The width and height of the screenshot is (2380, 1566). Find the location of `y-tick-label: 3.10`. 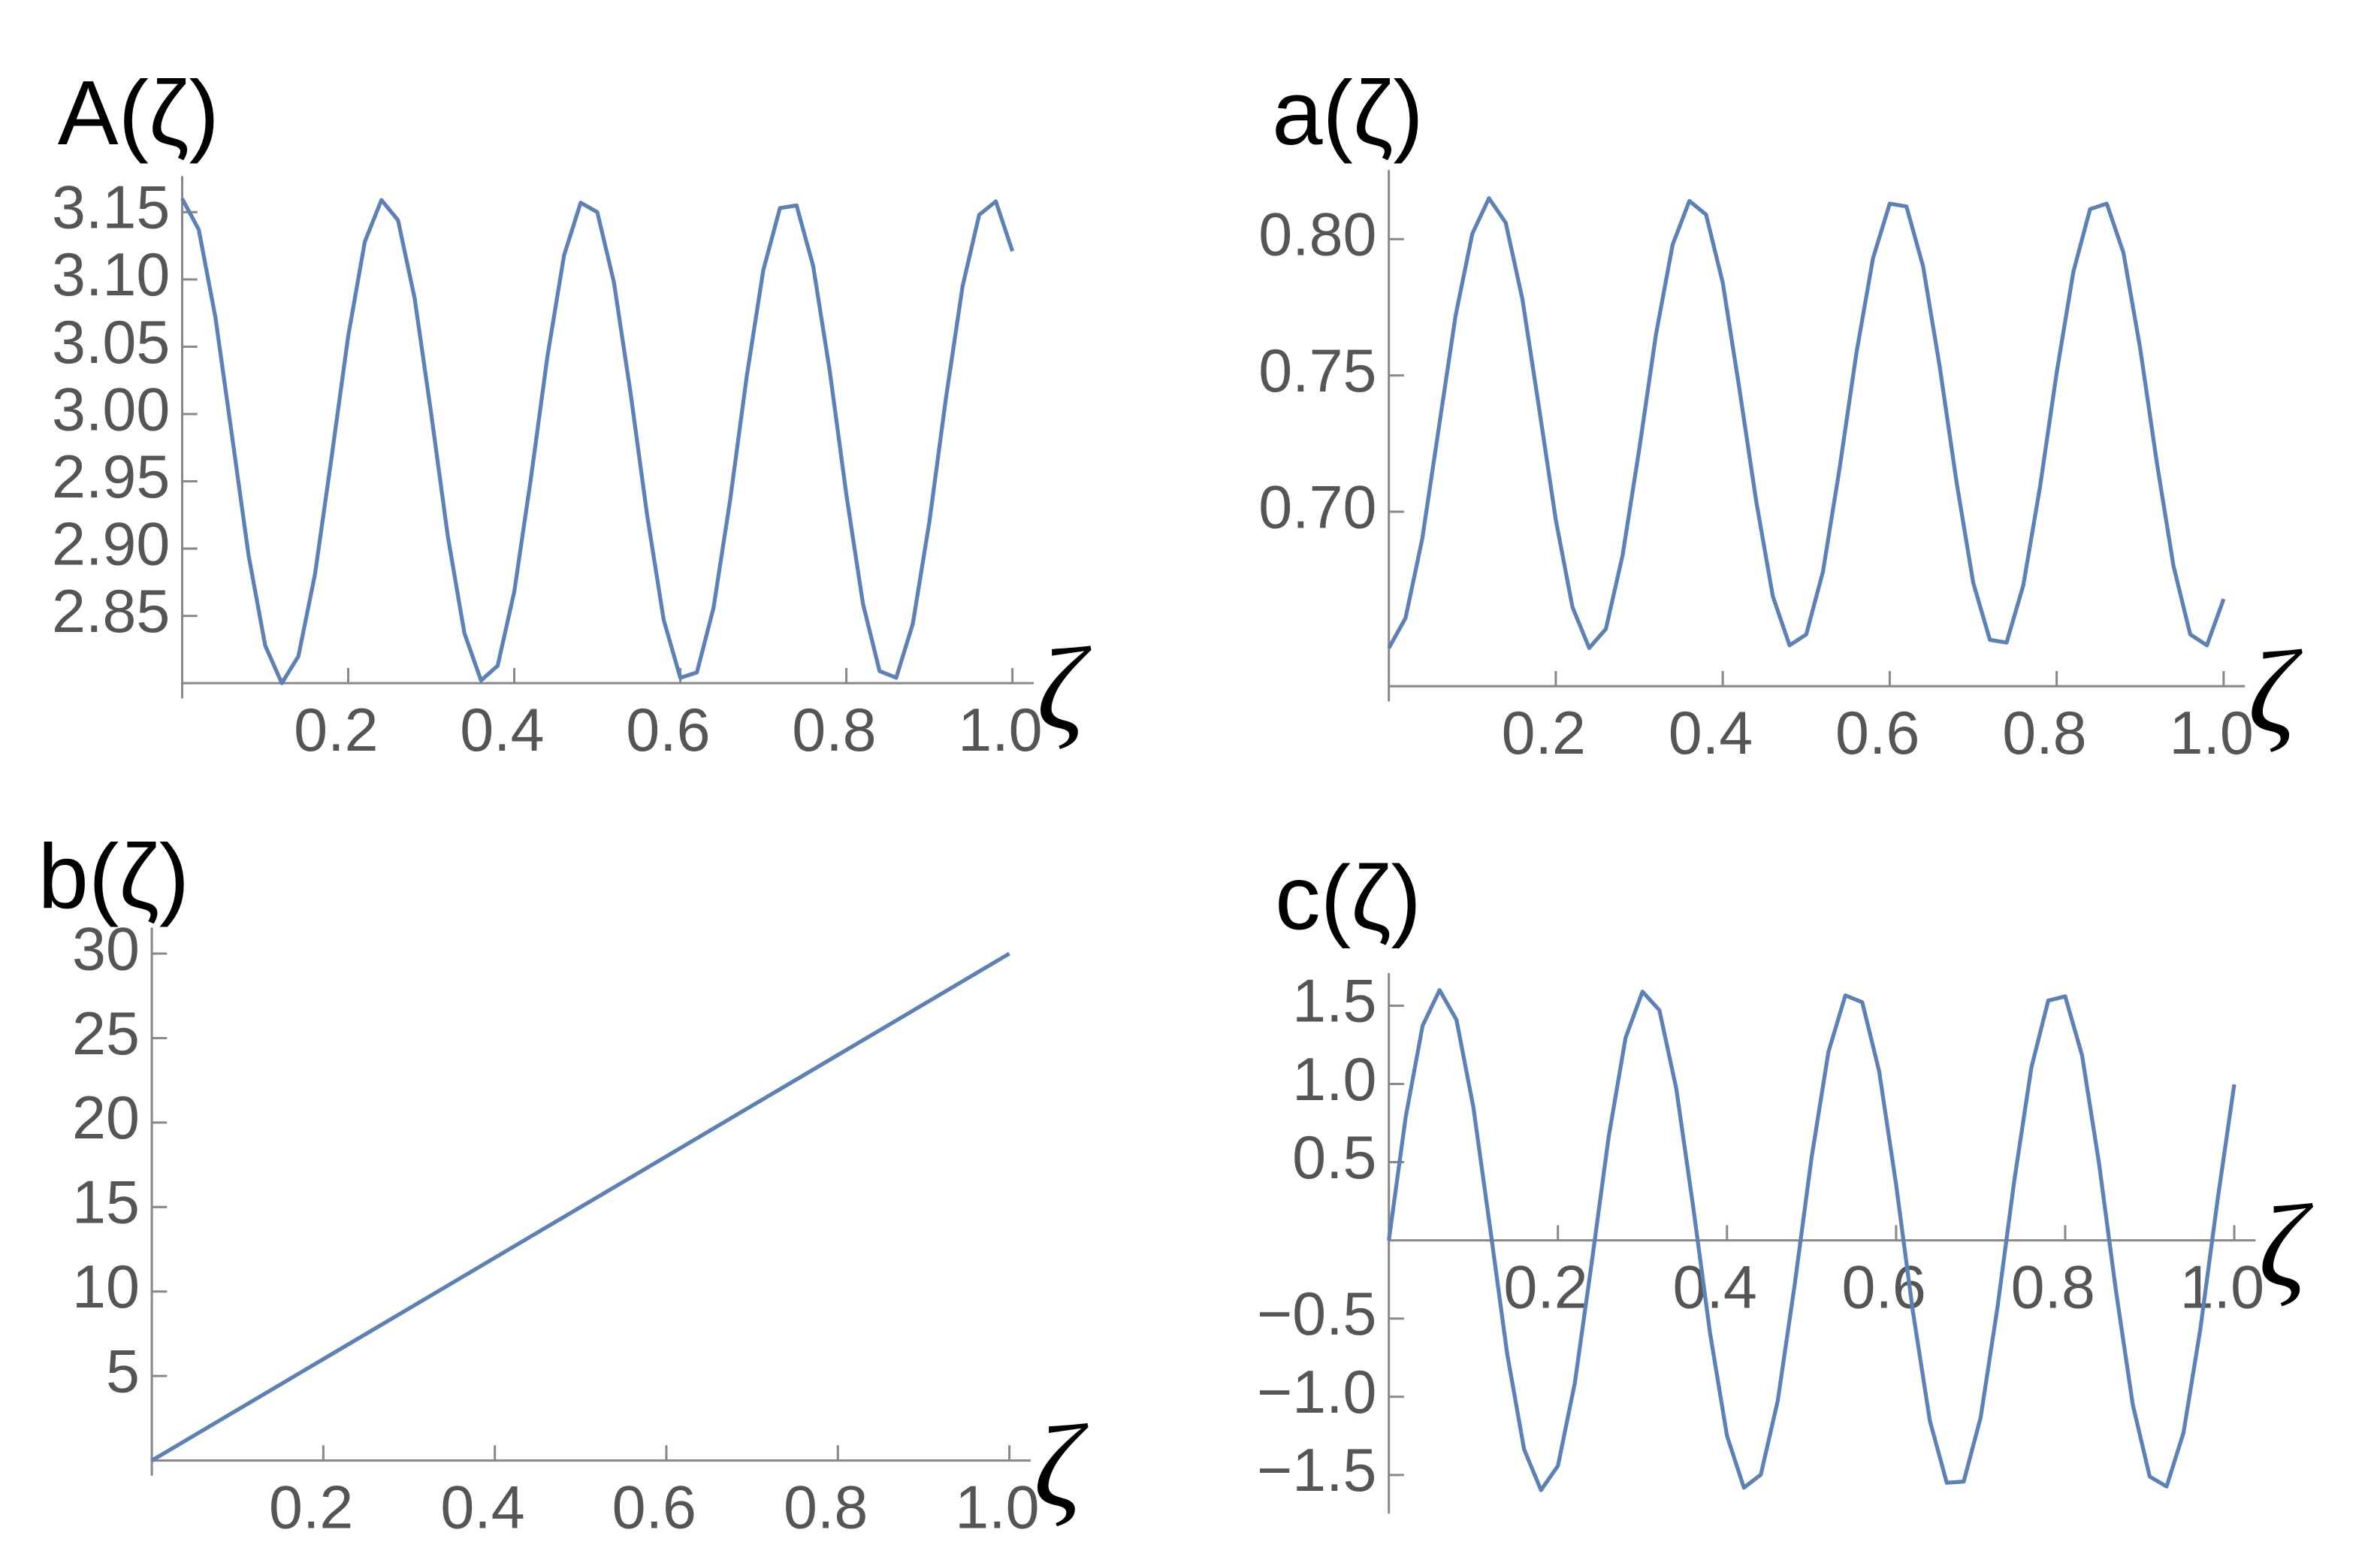

y-tick-label: 3.10 is located at coordinates (111, 275).